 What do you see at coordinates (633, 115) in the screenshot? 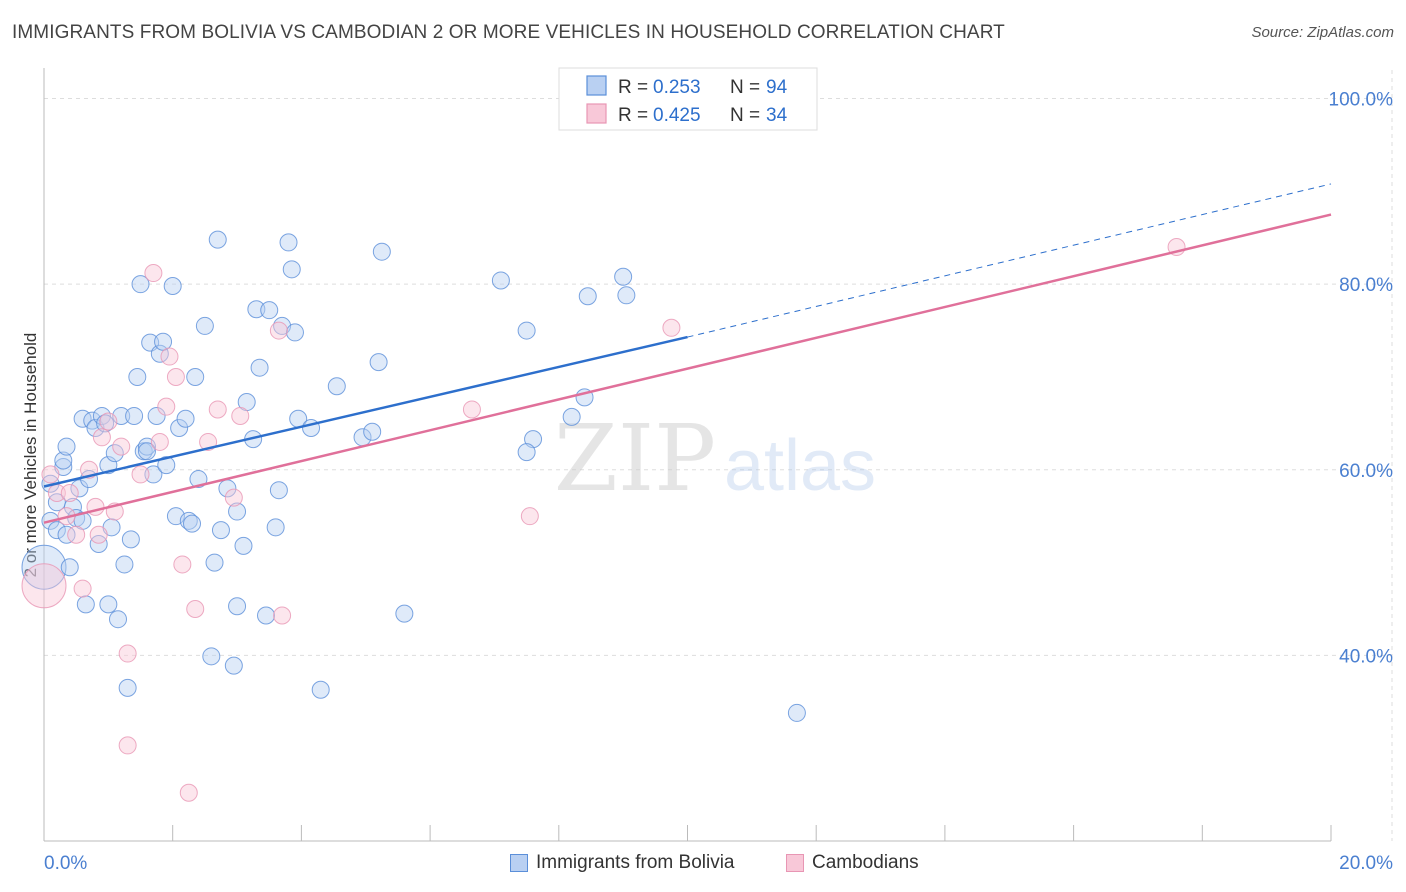
I see `legend-r-label-2: R =` at bounding box center [633, 115].